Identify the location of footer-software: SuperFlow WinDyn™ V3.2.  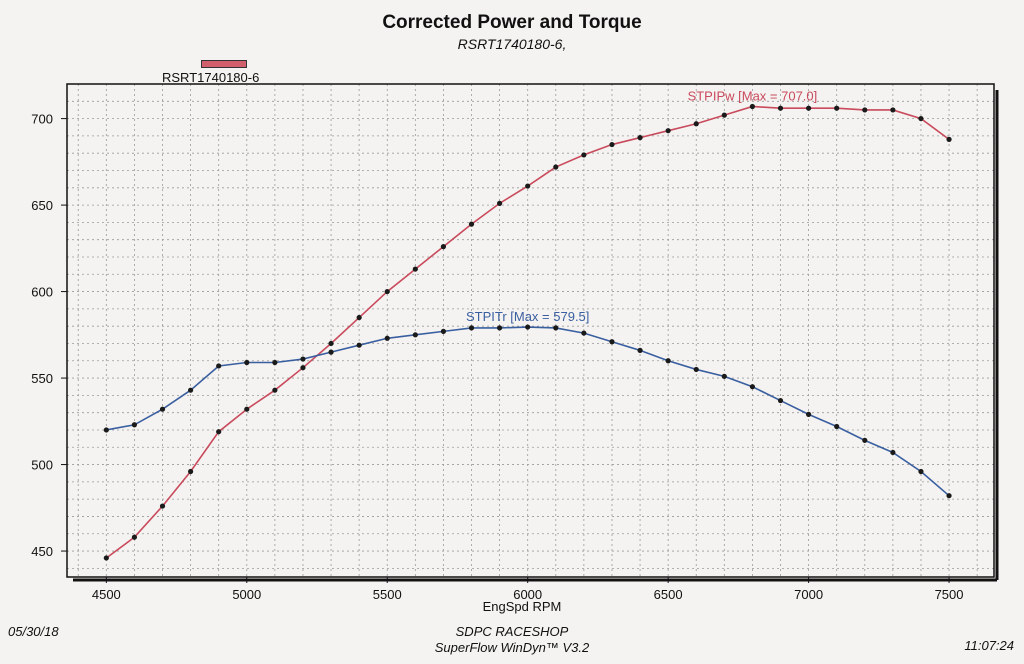
(512, 647).